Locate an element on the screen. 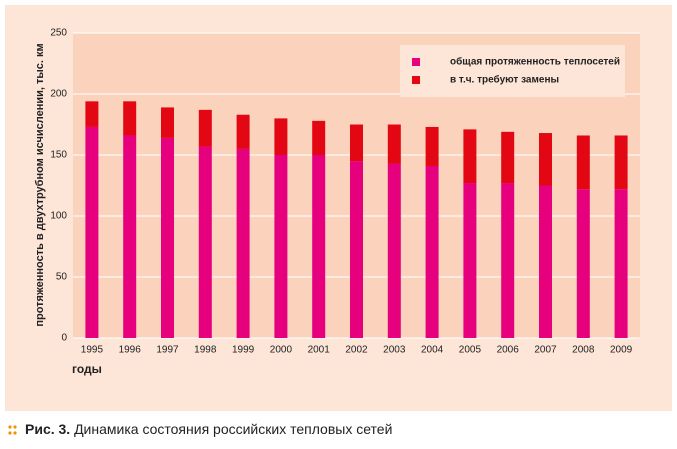 The image size is (677, 449). y-tick-label: 0 is located at coordinates (64, 338).